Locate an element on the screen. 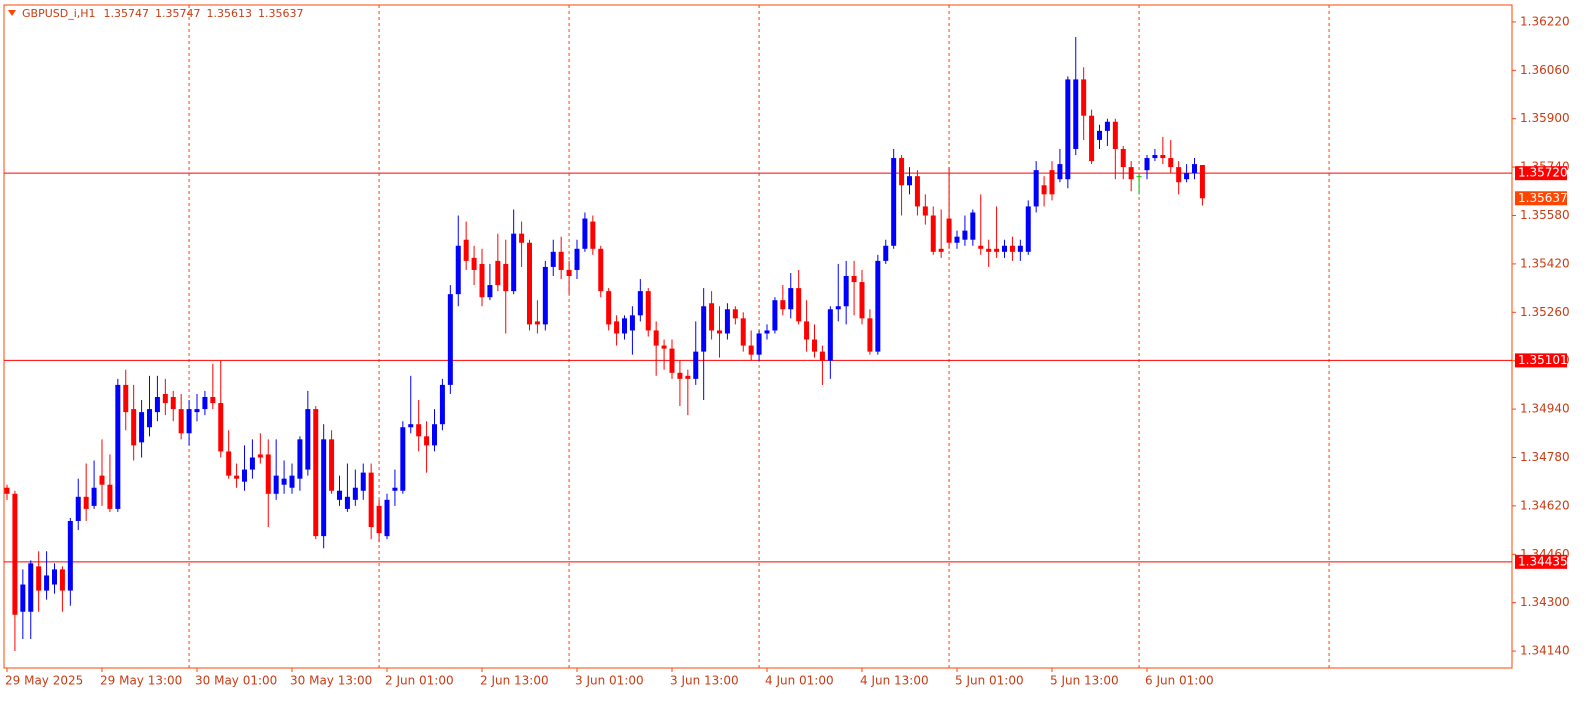 The height and width of the screenshot is (703, 1586). y-tick-label: 1.35580 is located at coordinates (1545, 215).